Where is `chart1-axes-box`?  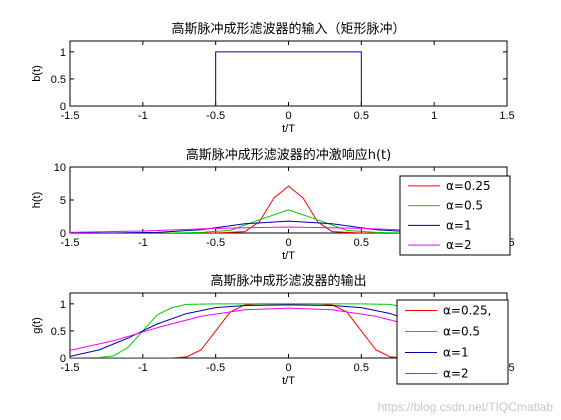 chart1-axes-box is located at coordinates (288, 73).